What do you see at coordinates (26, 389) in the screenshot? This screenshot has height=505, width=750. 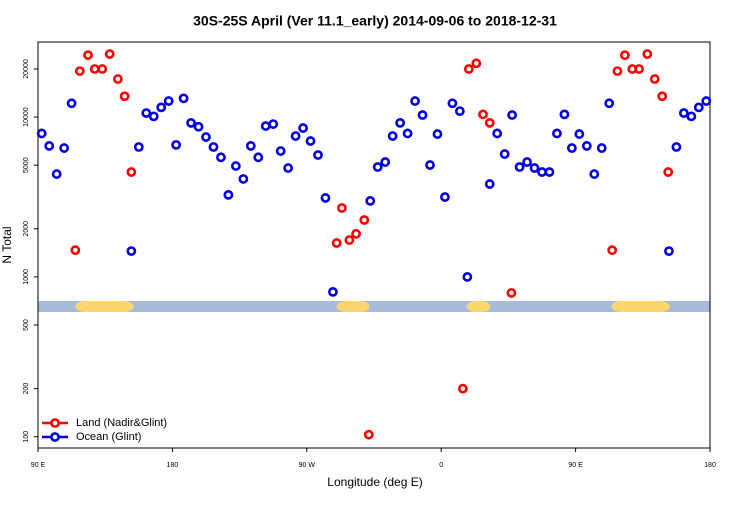 I see `y-tick-label: 200` at bounding box center [26, 389].